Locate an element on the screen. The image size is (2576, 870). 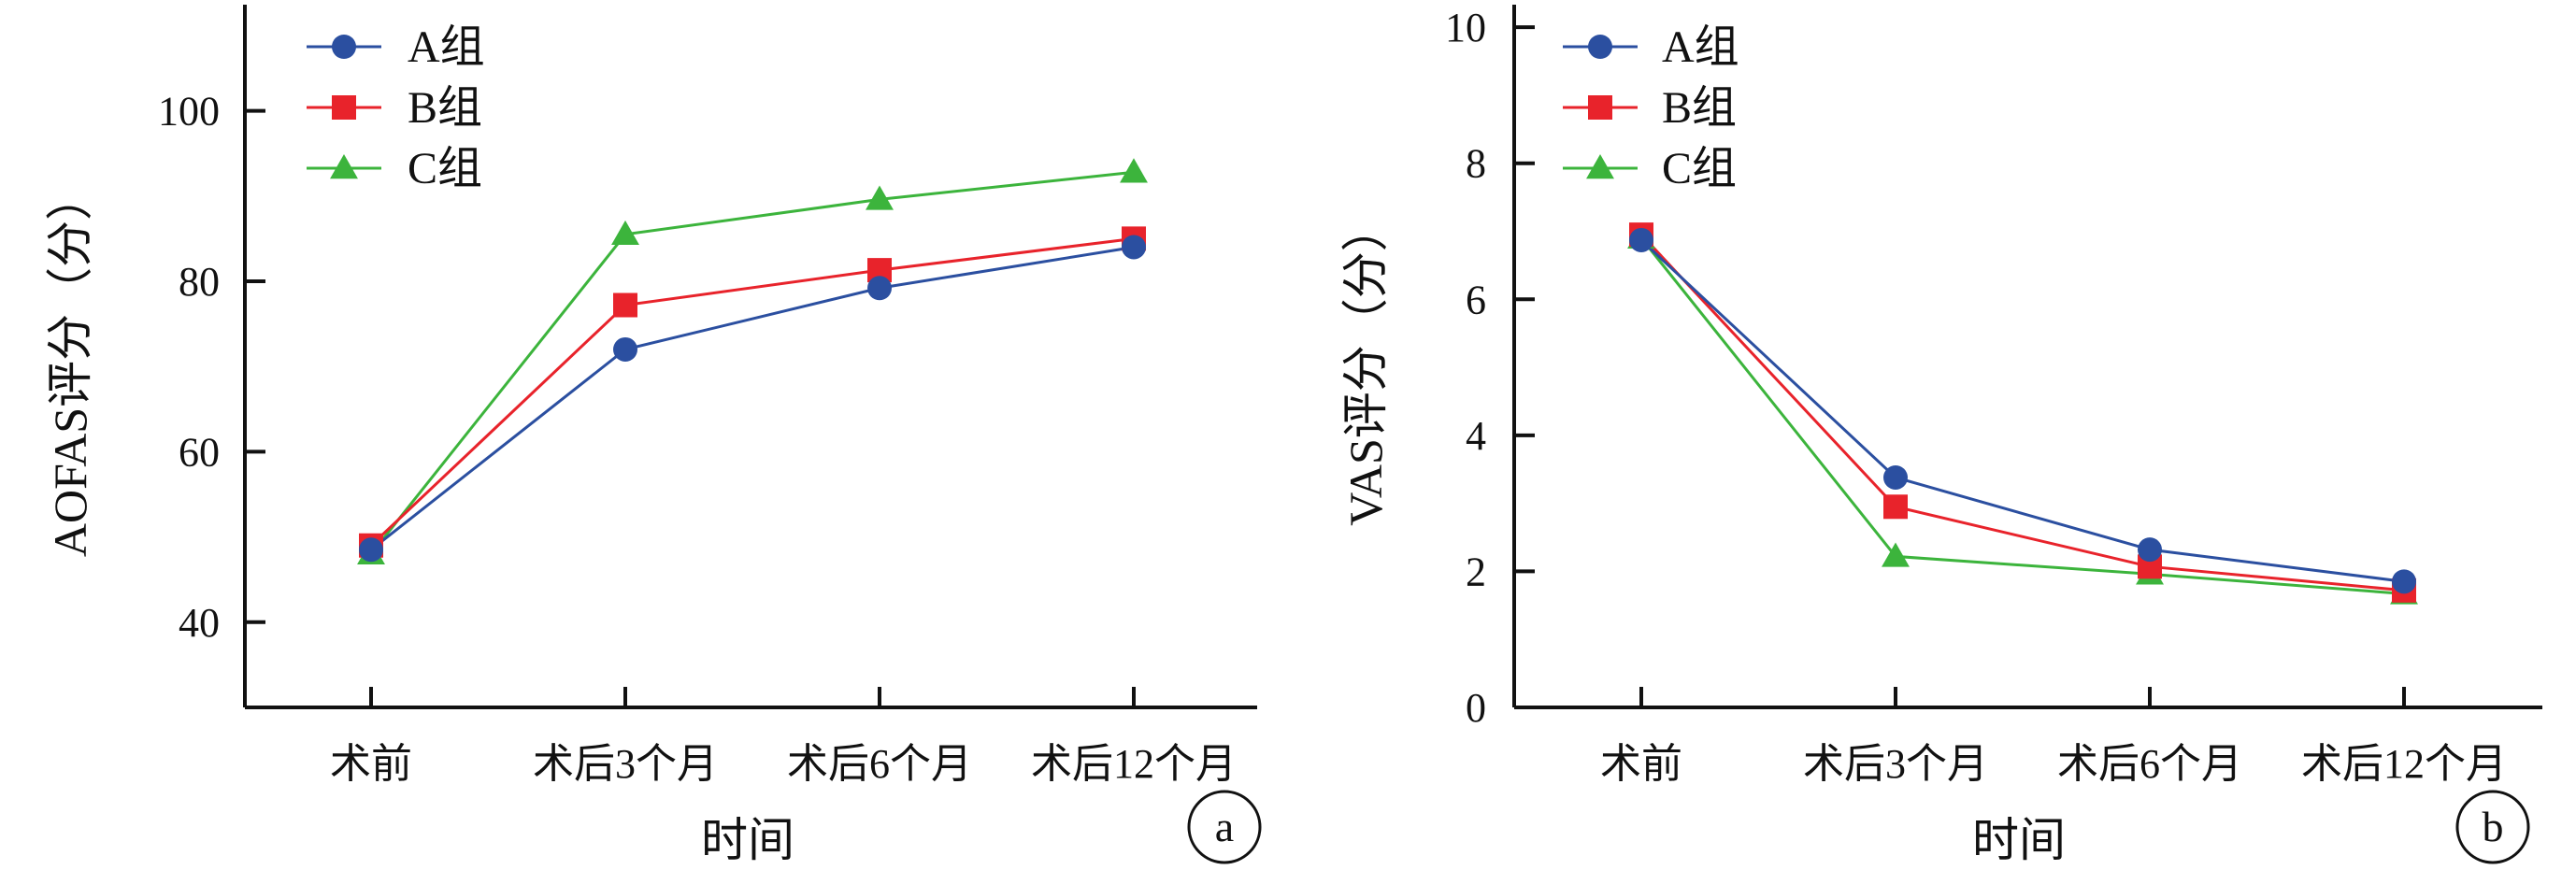
y-tick-label: 40 is located at coordinates (199, 623).